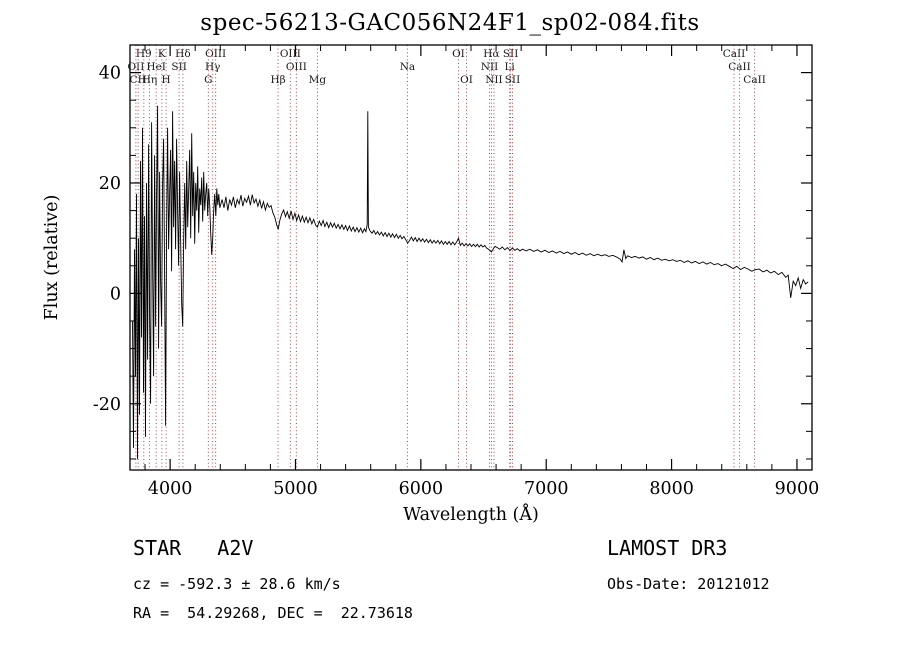 Image resolution: width=900 pixels, height=649 pixels. Describe the element at coordinates (115, 294) in the screenshot. I see `y-tick-label: 0` at that location.